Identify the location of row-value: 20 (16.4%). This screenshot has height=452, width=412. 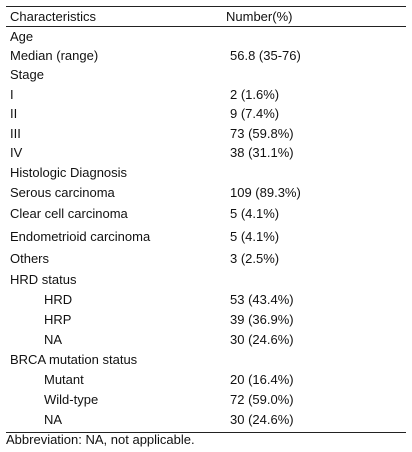
(262, 379).